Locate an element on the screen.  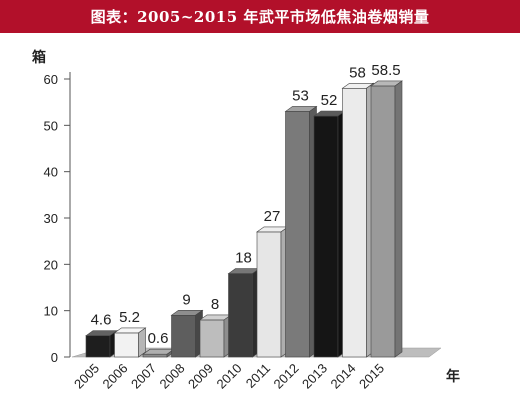
bar-value-label: 9 is located at coordinates (186, 299).